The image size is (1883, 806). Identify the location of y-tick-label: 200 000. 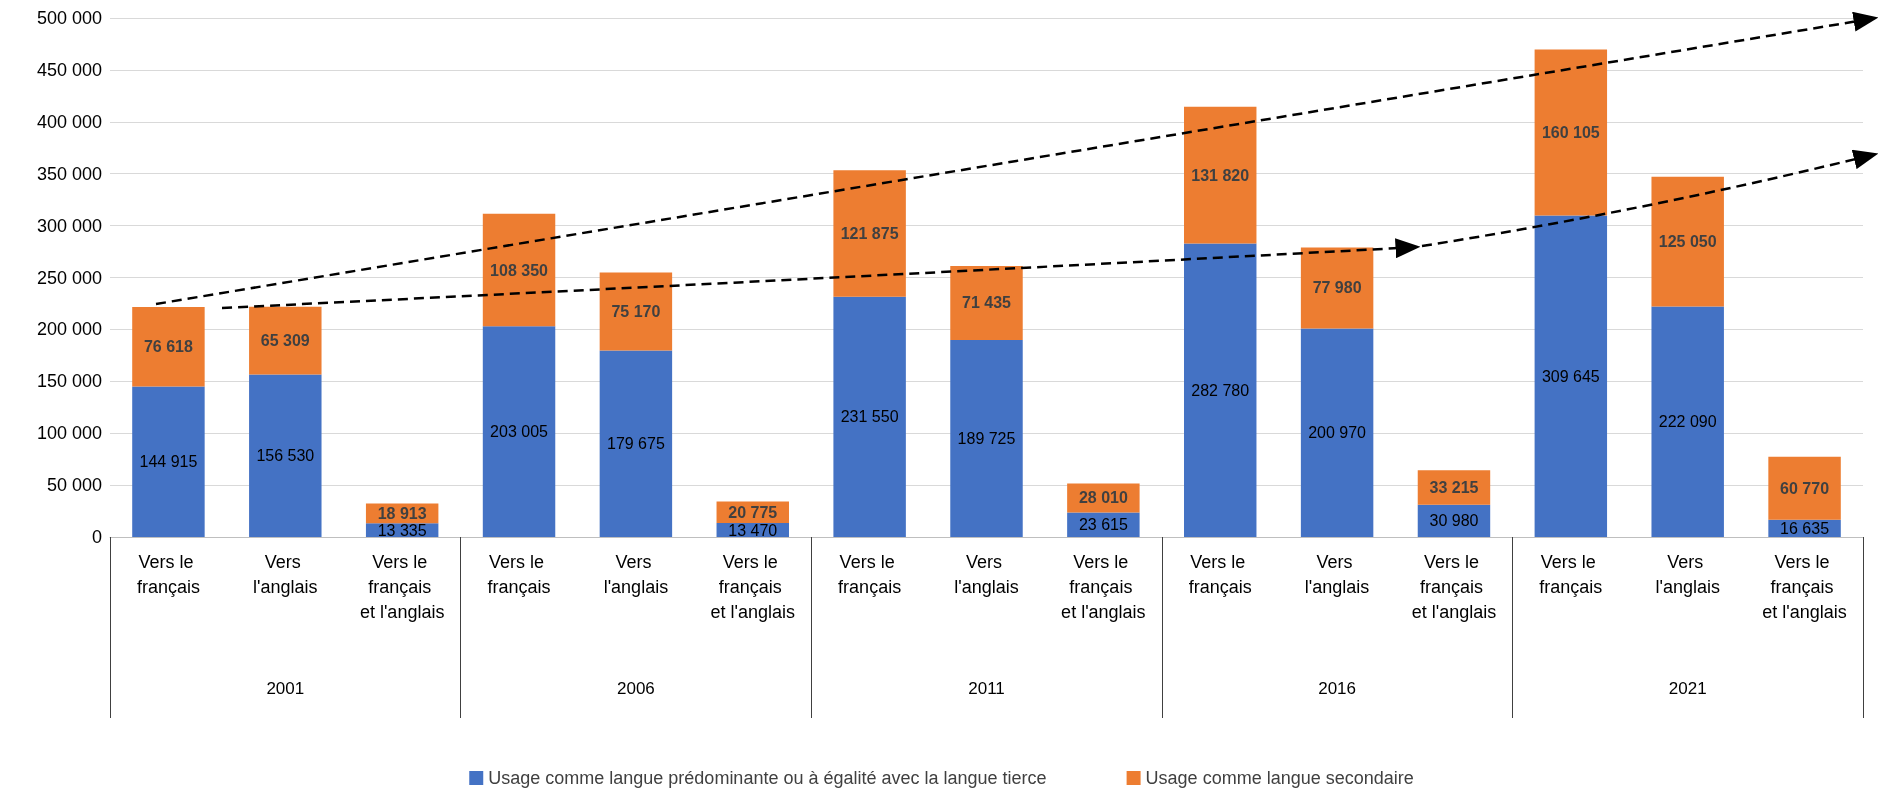
(69, 329).